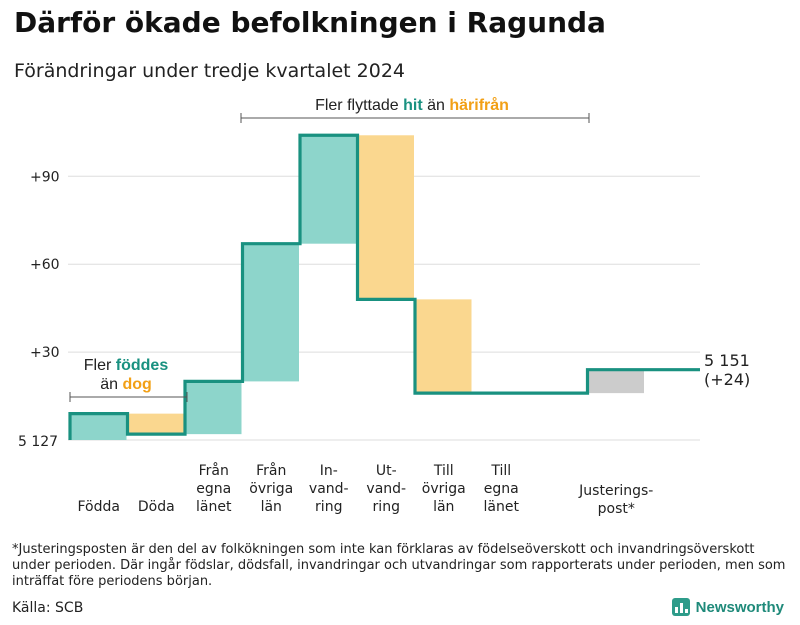 The width and height of the screenshot is (800, 625). Describe the element at coordinates (680, 607) in the screenshot. I see `newsworthy-icon` at that location.